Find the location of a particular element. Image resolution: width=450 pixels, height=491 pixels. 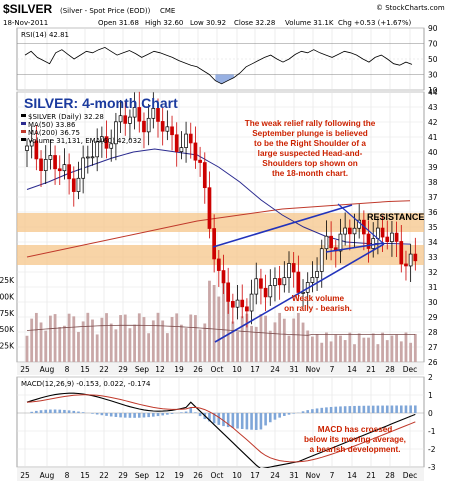

annotation-line: the 18-month chart. is located at coordinates (310, 173).